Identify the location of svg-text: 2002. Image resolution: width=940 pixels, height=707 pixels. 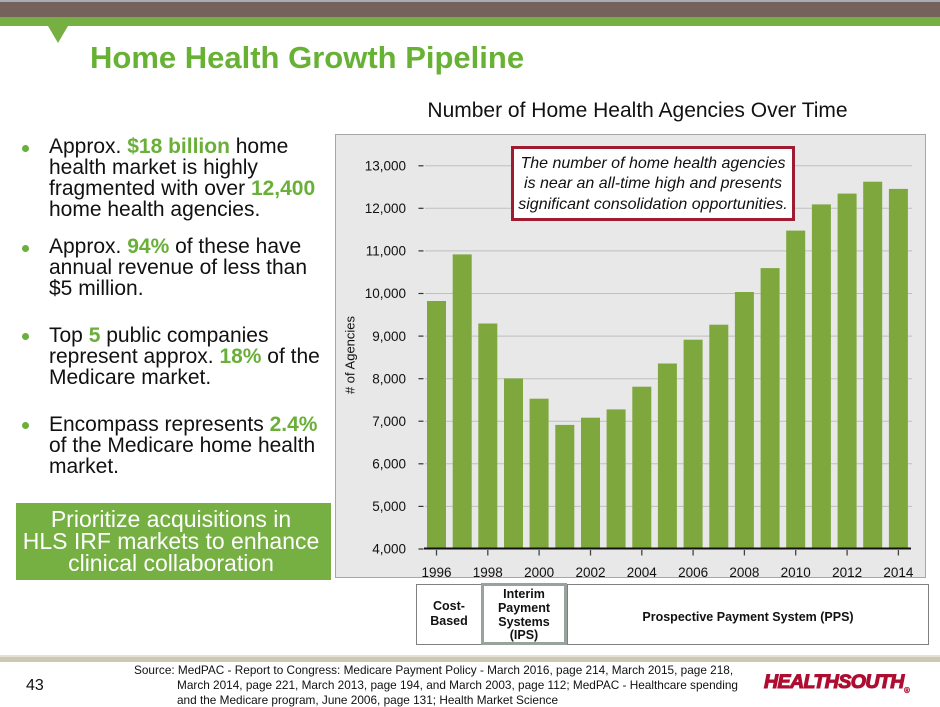
(590, 572).